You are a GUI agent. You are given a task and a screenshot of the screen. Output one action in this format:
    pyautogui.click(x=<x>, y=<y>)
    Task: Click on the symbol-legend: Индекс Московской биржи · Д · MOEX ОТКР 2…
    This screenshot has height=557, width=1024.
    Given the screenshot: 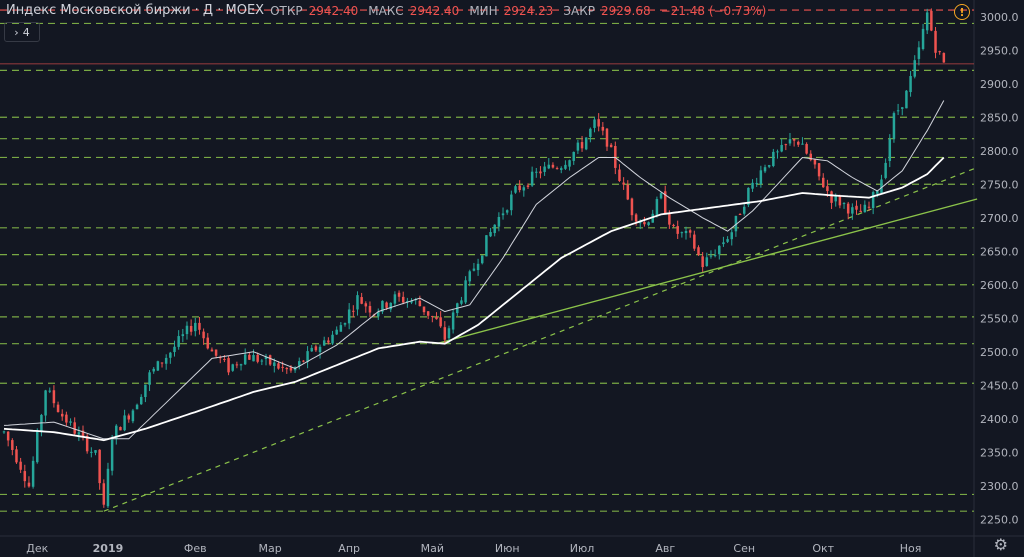 What is the action you would take?
    pyautogui.click(x=386, y=10)
    